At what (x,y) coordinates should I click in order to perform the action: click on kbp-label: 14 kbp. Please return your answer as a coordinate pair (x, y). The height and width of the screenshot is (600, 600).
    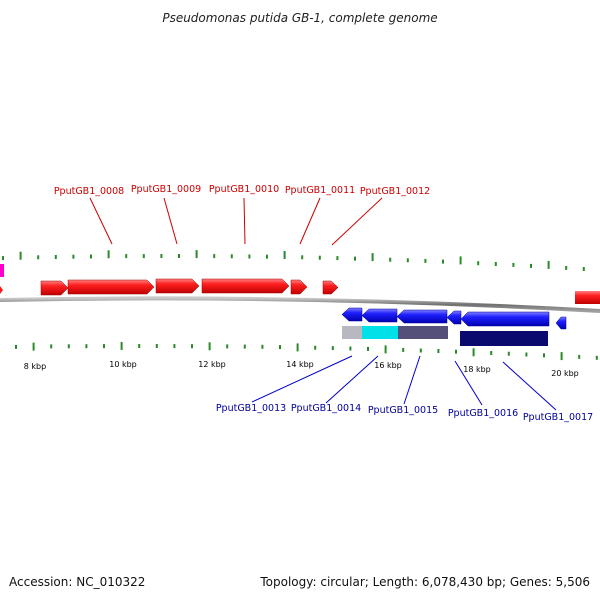
    Looking at the image, I should click on (300, 364).